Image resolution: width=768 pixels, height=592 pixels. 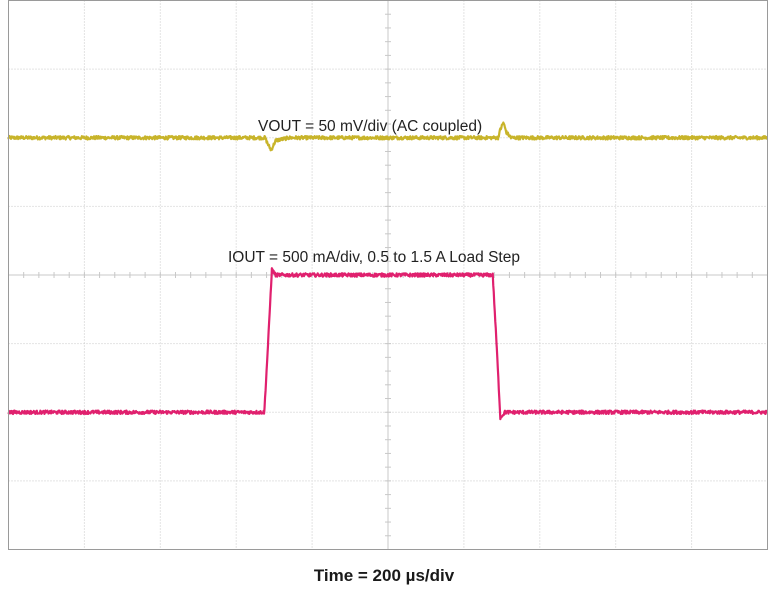 What do you see at coordinates (387, 136) in the screenshot?
I see `vout-trace` at bounding box center [387, 136].